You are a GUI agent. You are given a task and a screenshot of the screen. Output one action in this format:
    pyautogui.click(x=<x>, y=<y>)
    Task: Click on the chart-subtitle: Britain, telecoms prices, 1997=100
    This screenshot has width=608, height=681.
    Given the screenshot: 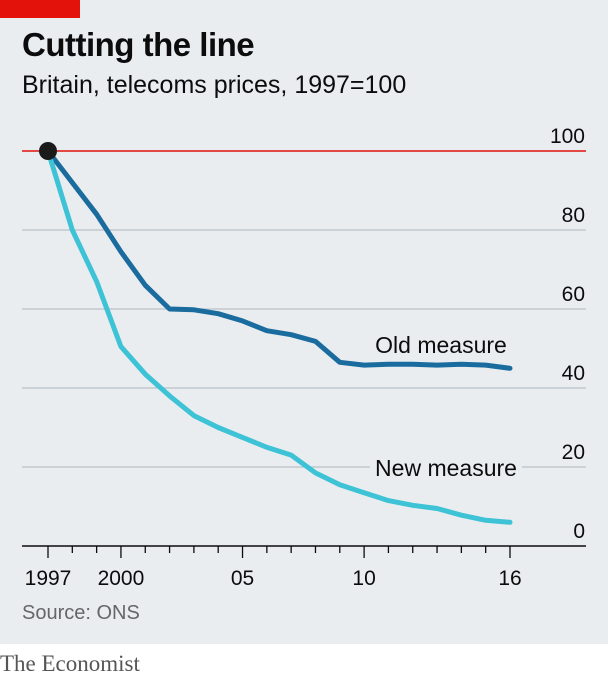 What is the action you would take?
    pyautogui.click(x=214, y=85)
    